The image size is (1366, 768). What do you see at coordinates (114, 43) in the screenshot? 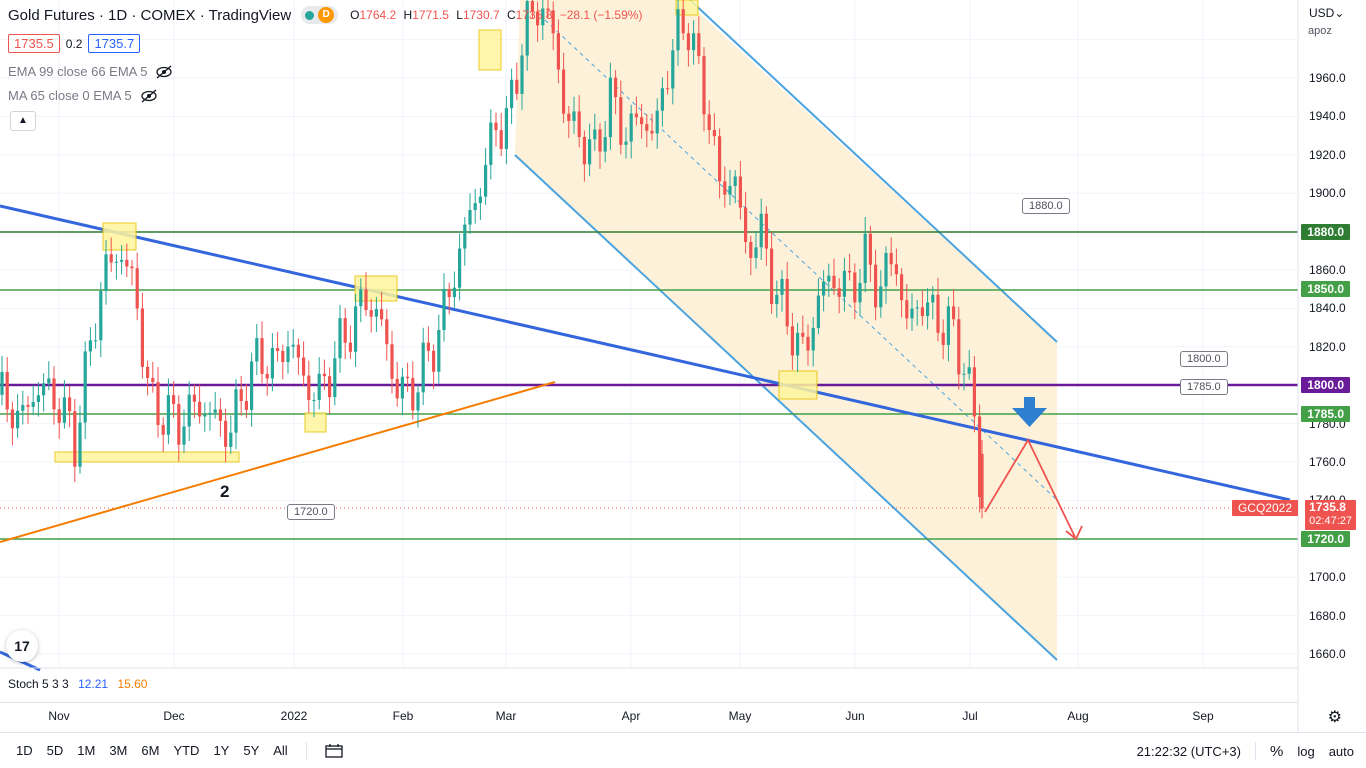
I see `buy-price-button: 1735.7` at bounding box center [114, 43].